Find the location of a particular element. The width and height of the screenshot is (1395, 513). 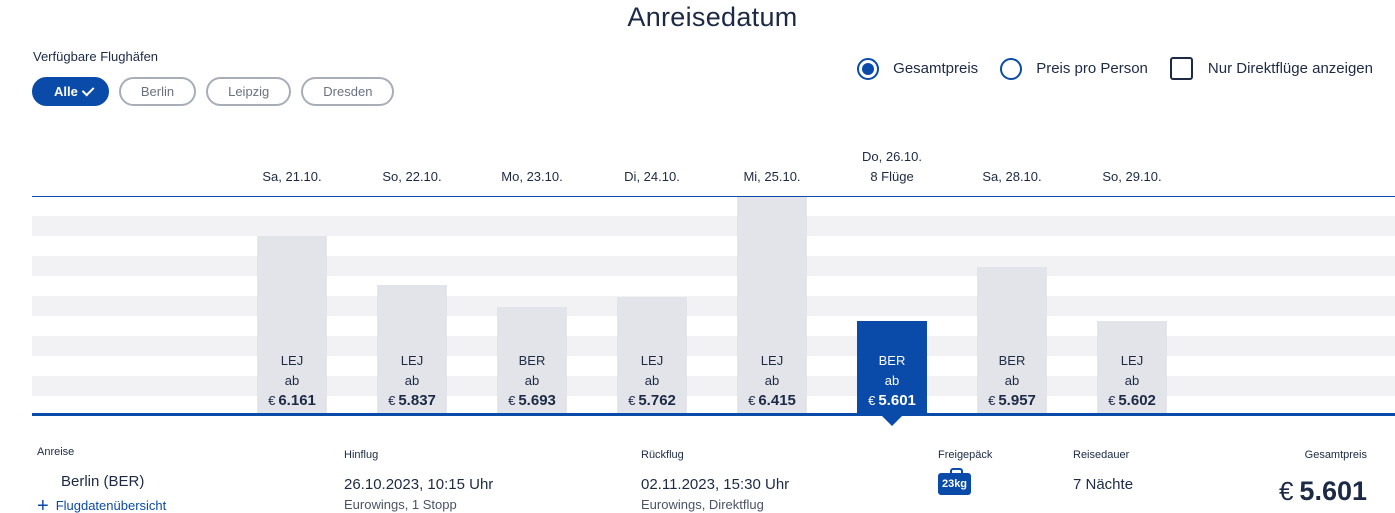

date-label: Do, 26.10. 8 Flüge is located at coordinates (892, 167).